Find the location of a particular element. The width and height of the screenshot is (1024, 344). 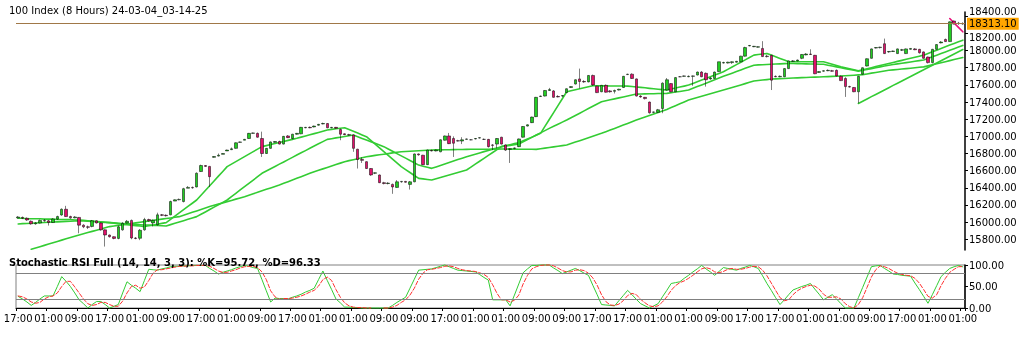

y-tick-label: 16800.00 is located at coordinates (993, 154).